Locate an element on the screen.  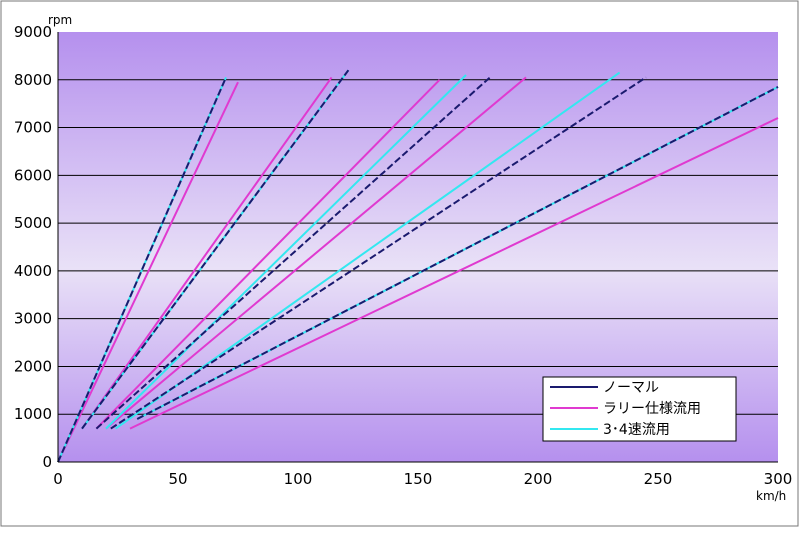
legend-label-rally: ラリー仕様流用 is located at coordinates (652, 409).